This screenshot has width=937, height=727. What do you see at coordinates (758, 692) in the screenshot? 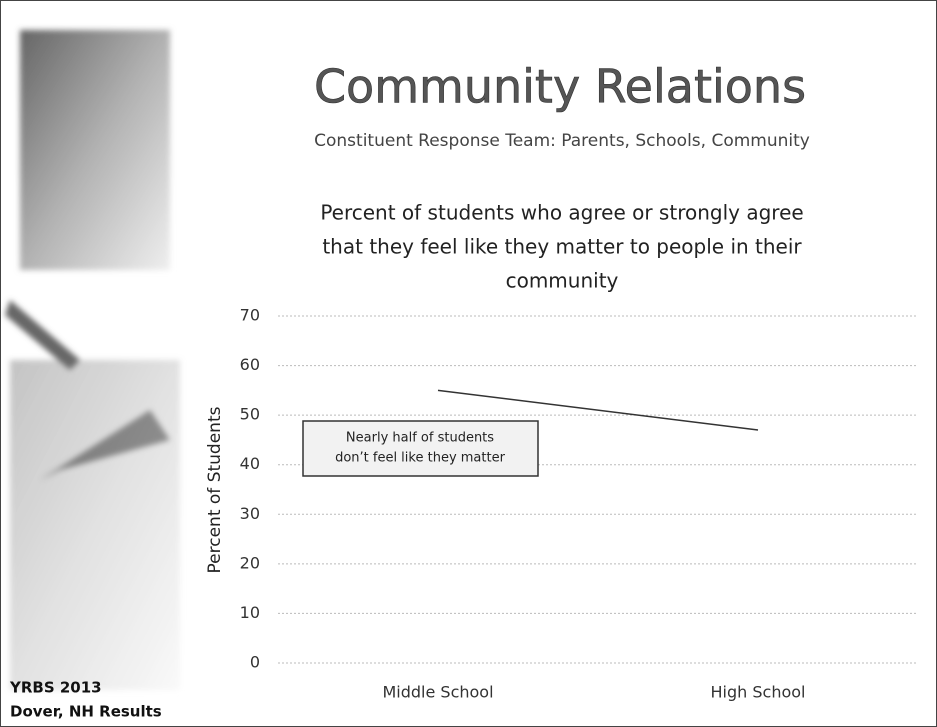
I see `x-tick-label: High School` at bounding box center [758, 692].